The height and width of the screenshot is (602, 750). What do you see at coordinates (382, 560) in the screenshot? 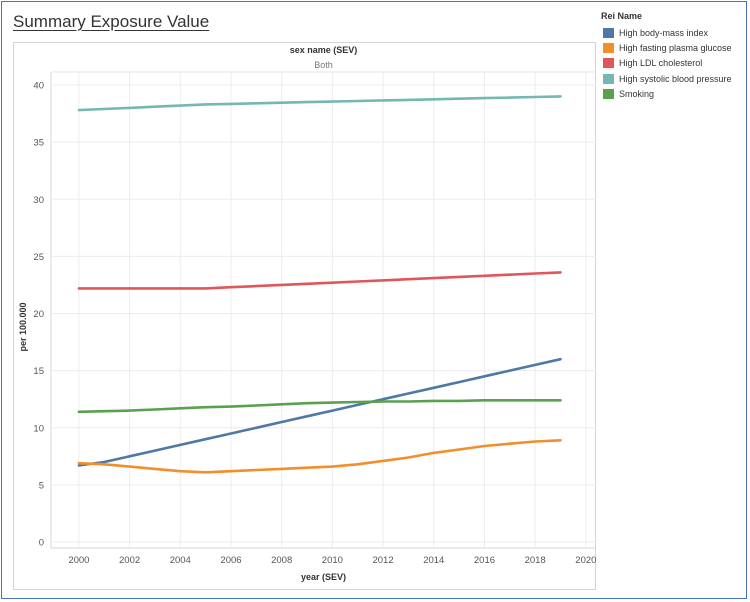
I see `x-tick-label: 2012` at bounding box center [382, 560].